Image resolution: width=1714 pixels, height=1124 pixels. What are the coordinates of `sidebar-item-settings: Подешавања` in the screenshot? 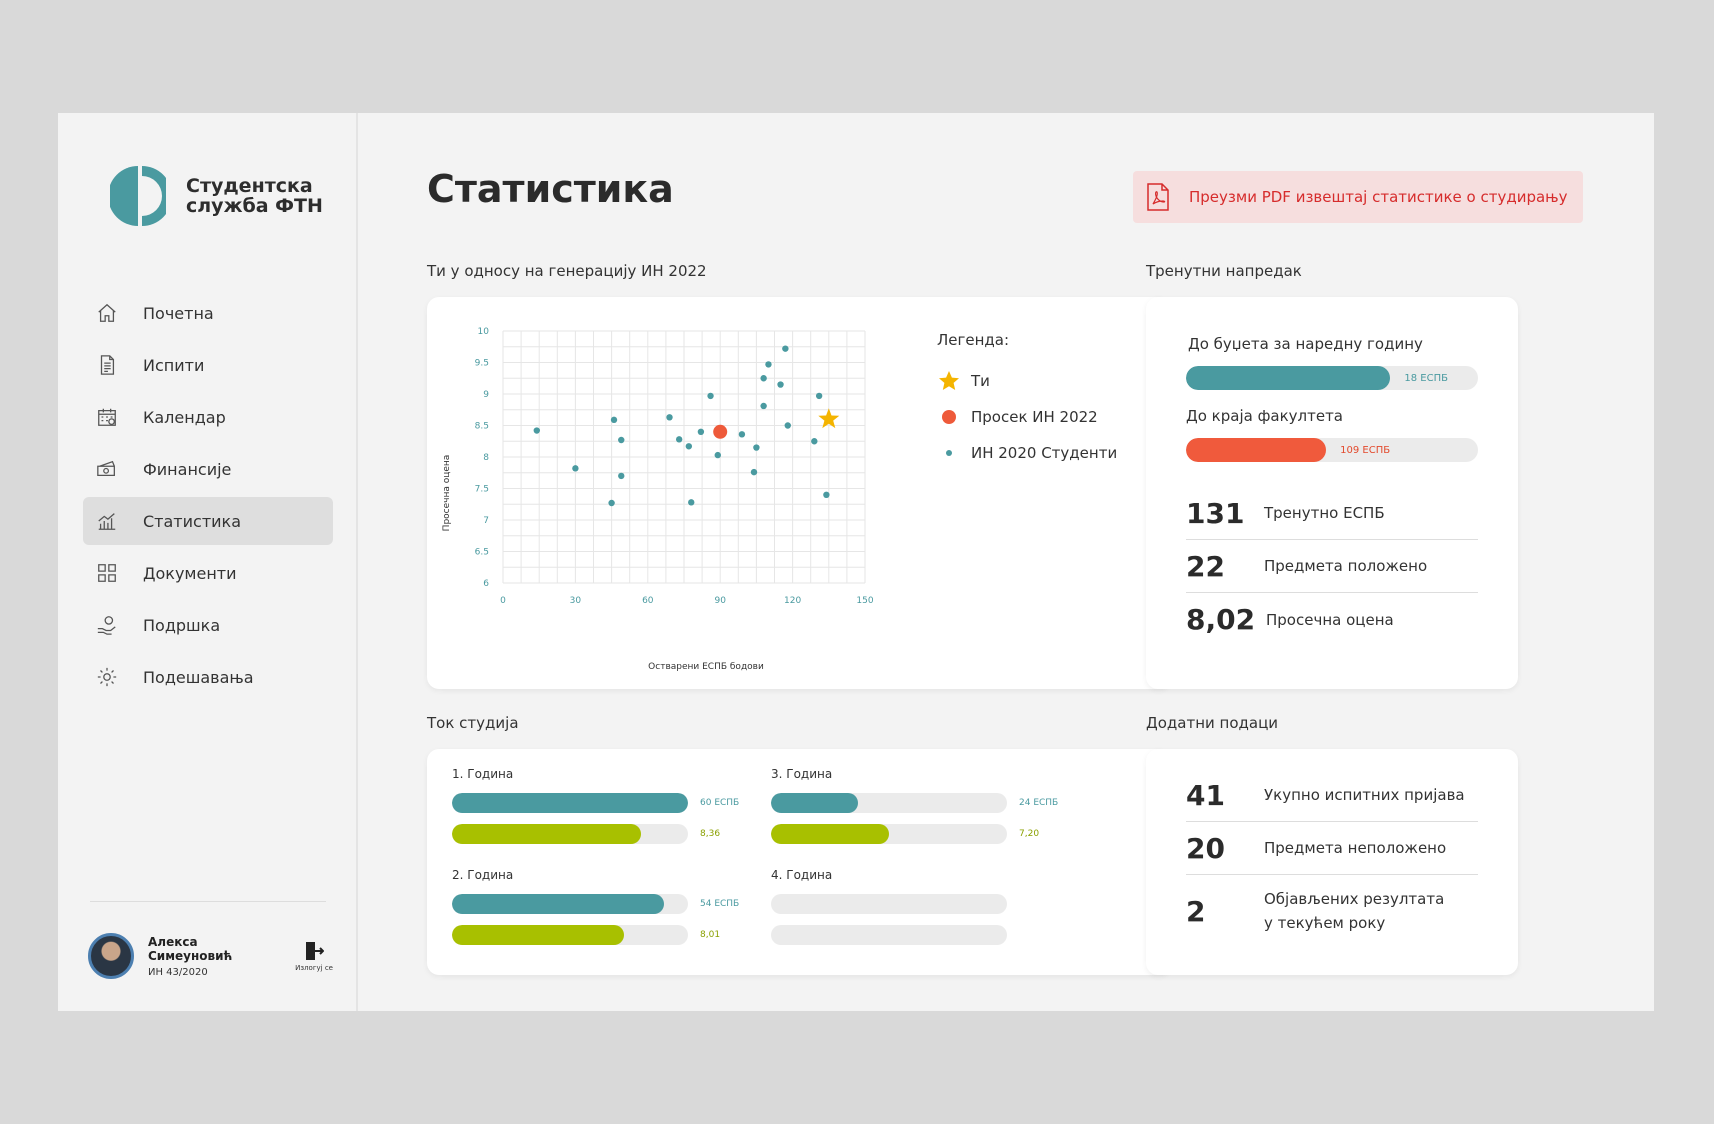 It's located at (208, 677).